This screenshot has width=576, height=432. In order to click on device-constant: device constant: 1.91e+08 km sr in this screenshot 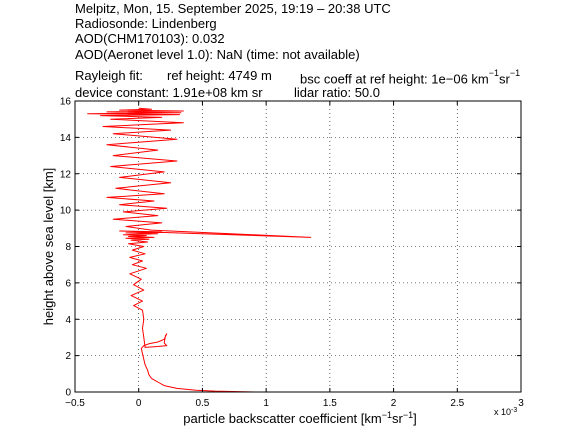, I will do `click(169, 92)`.